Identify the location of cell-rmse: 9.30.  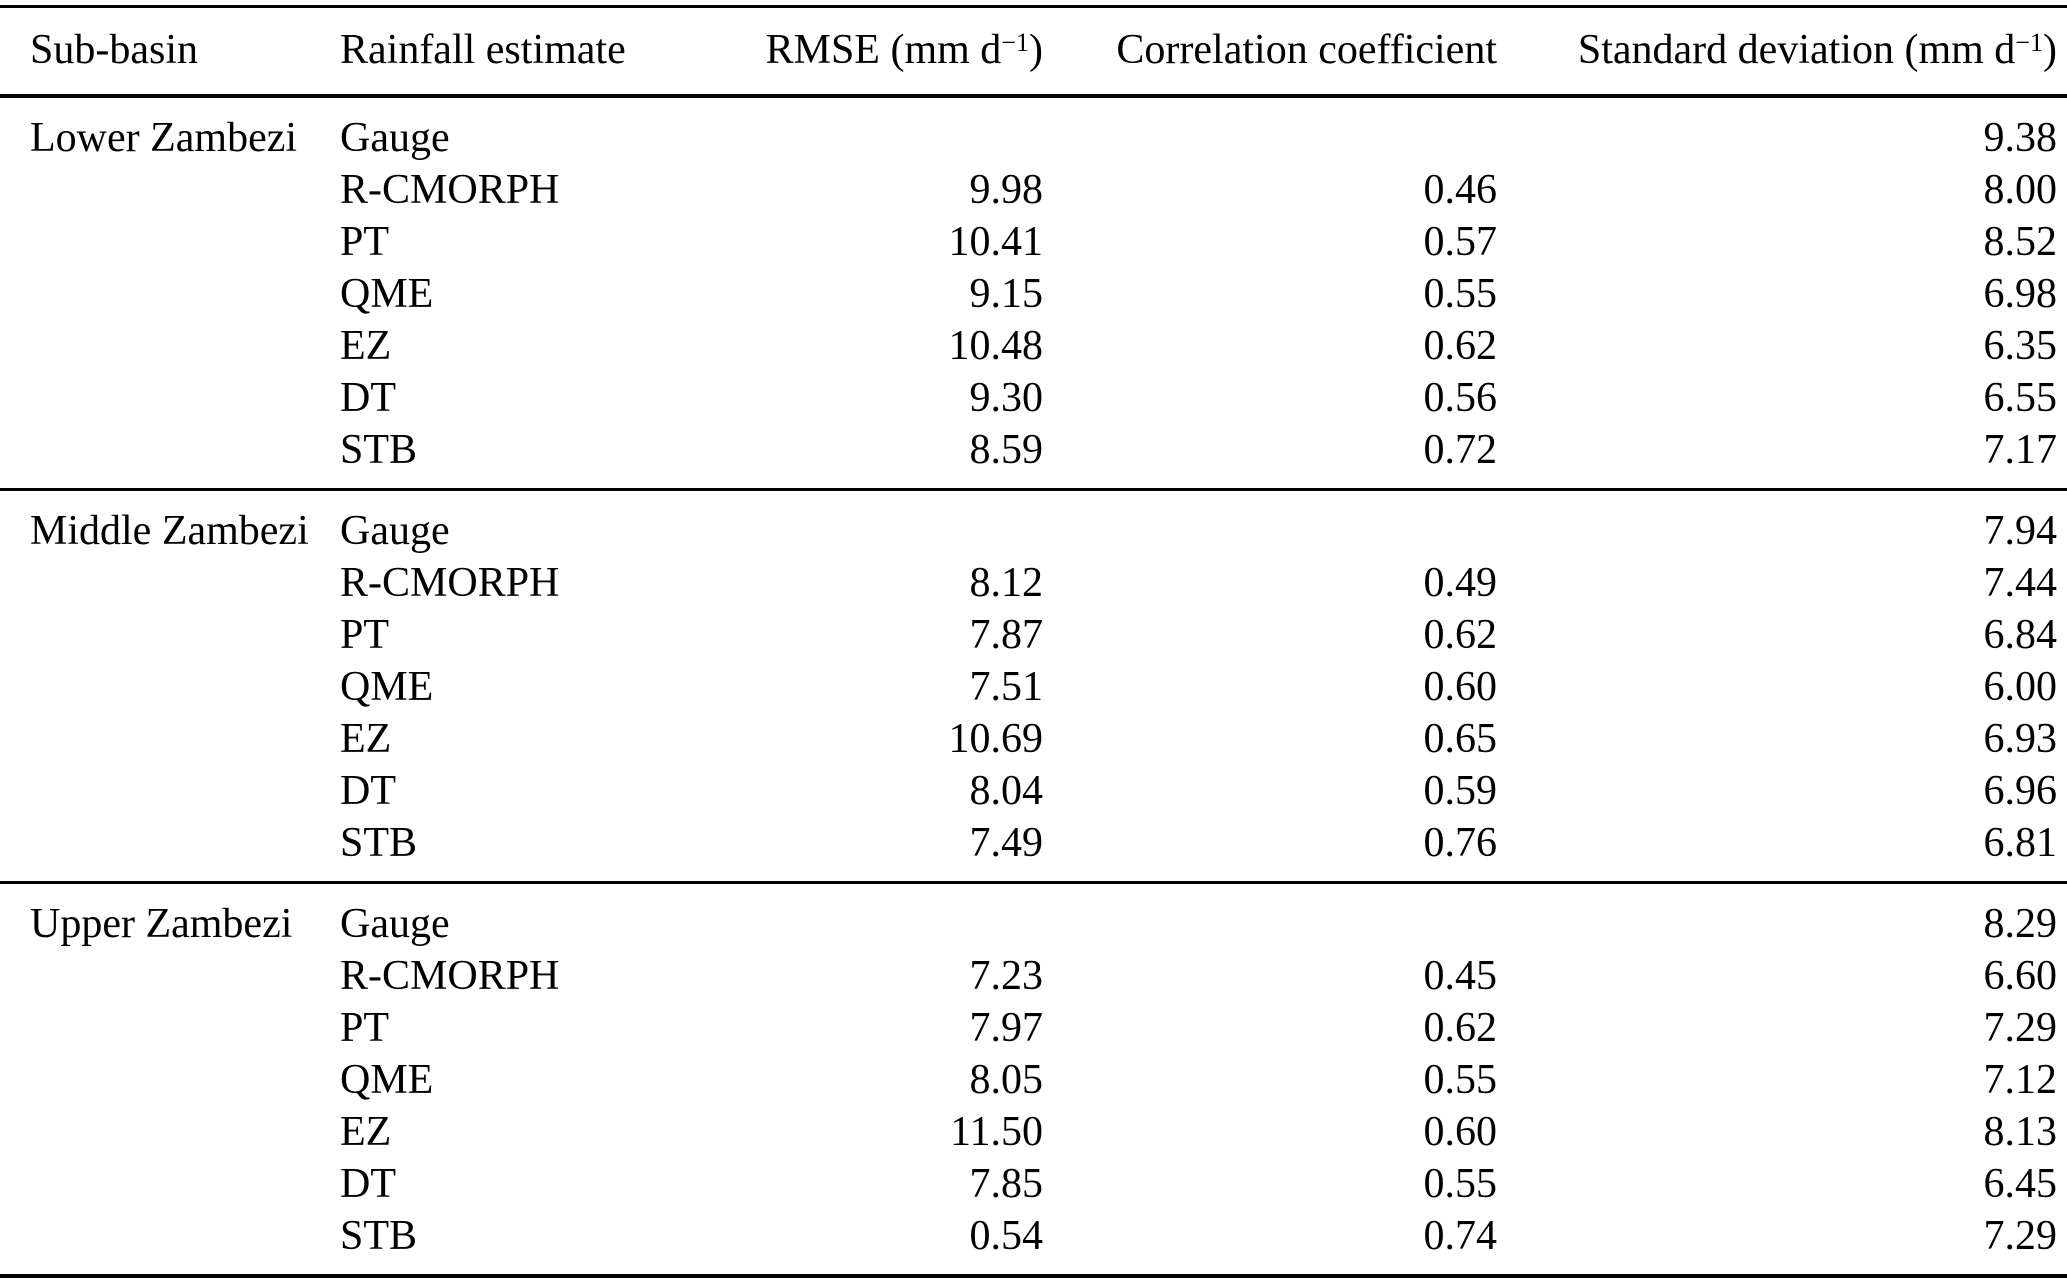
(1006, 398).